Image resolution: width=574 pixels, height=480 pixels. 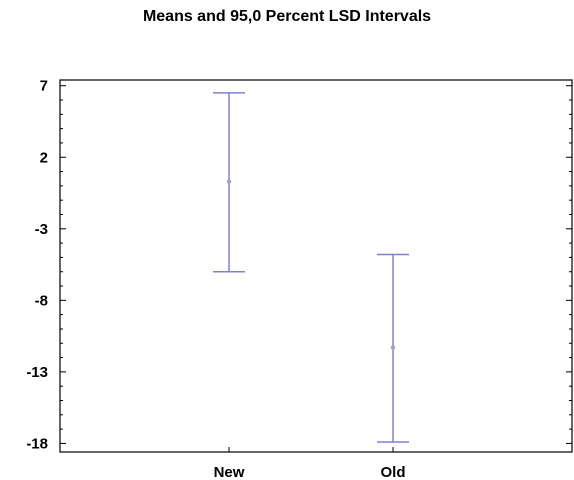 I want to click on y-tick-label: -8, so click(x=41, y=300).